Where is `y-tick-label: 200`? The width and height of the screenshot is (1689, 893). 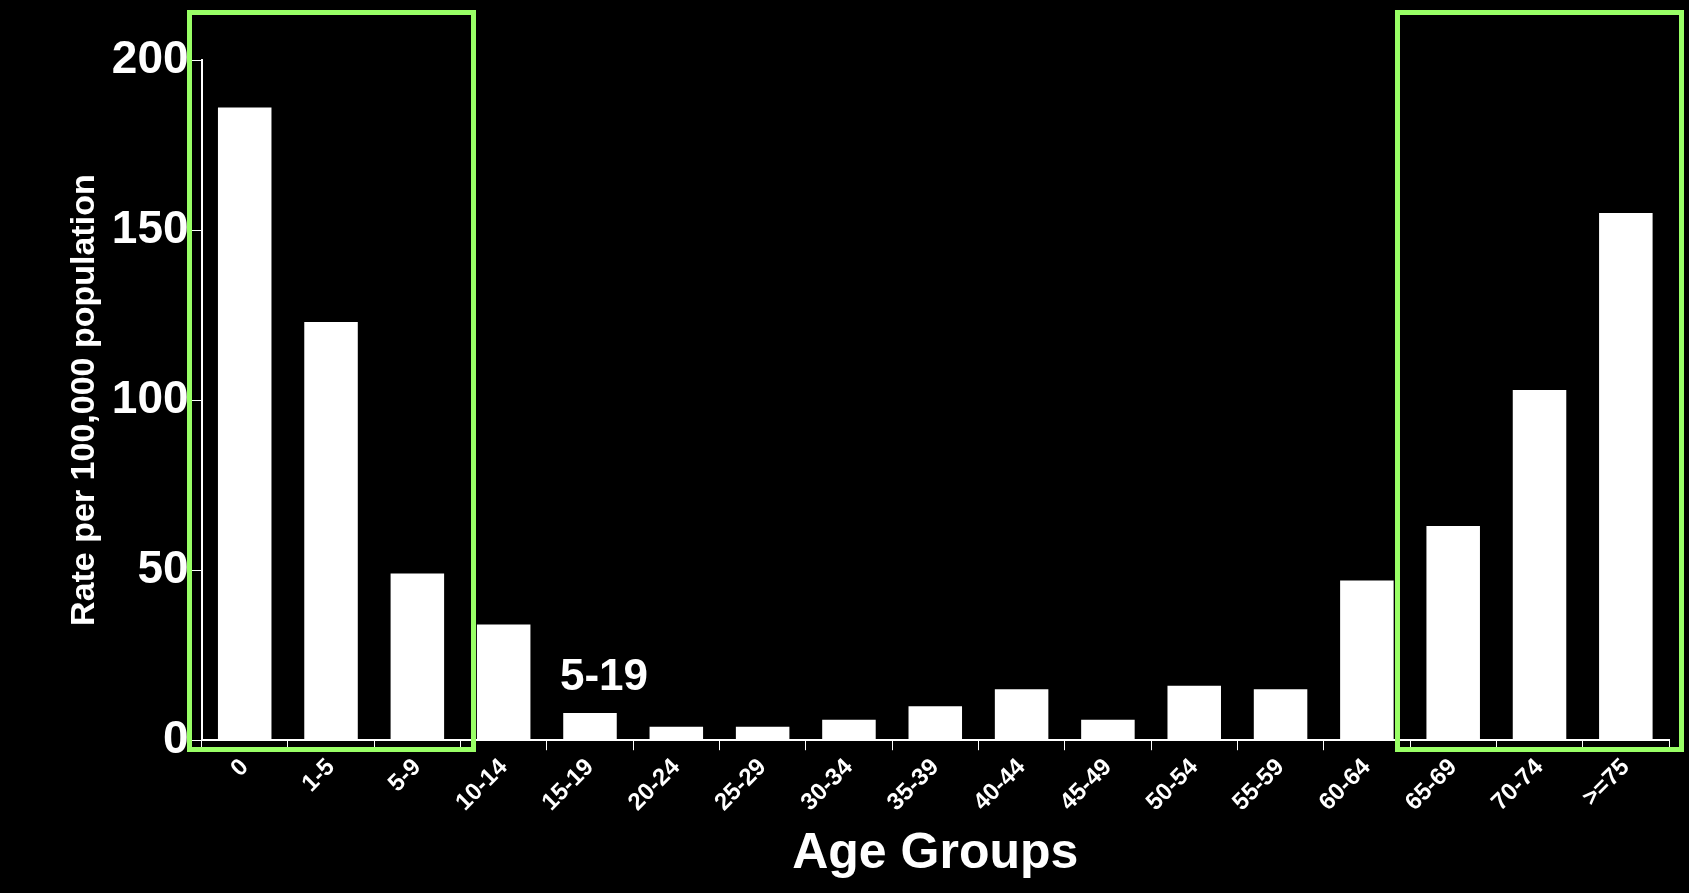 y-tick-label: 200 is located at coordinates (150, 56).